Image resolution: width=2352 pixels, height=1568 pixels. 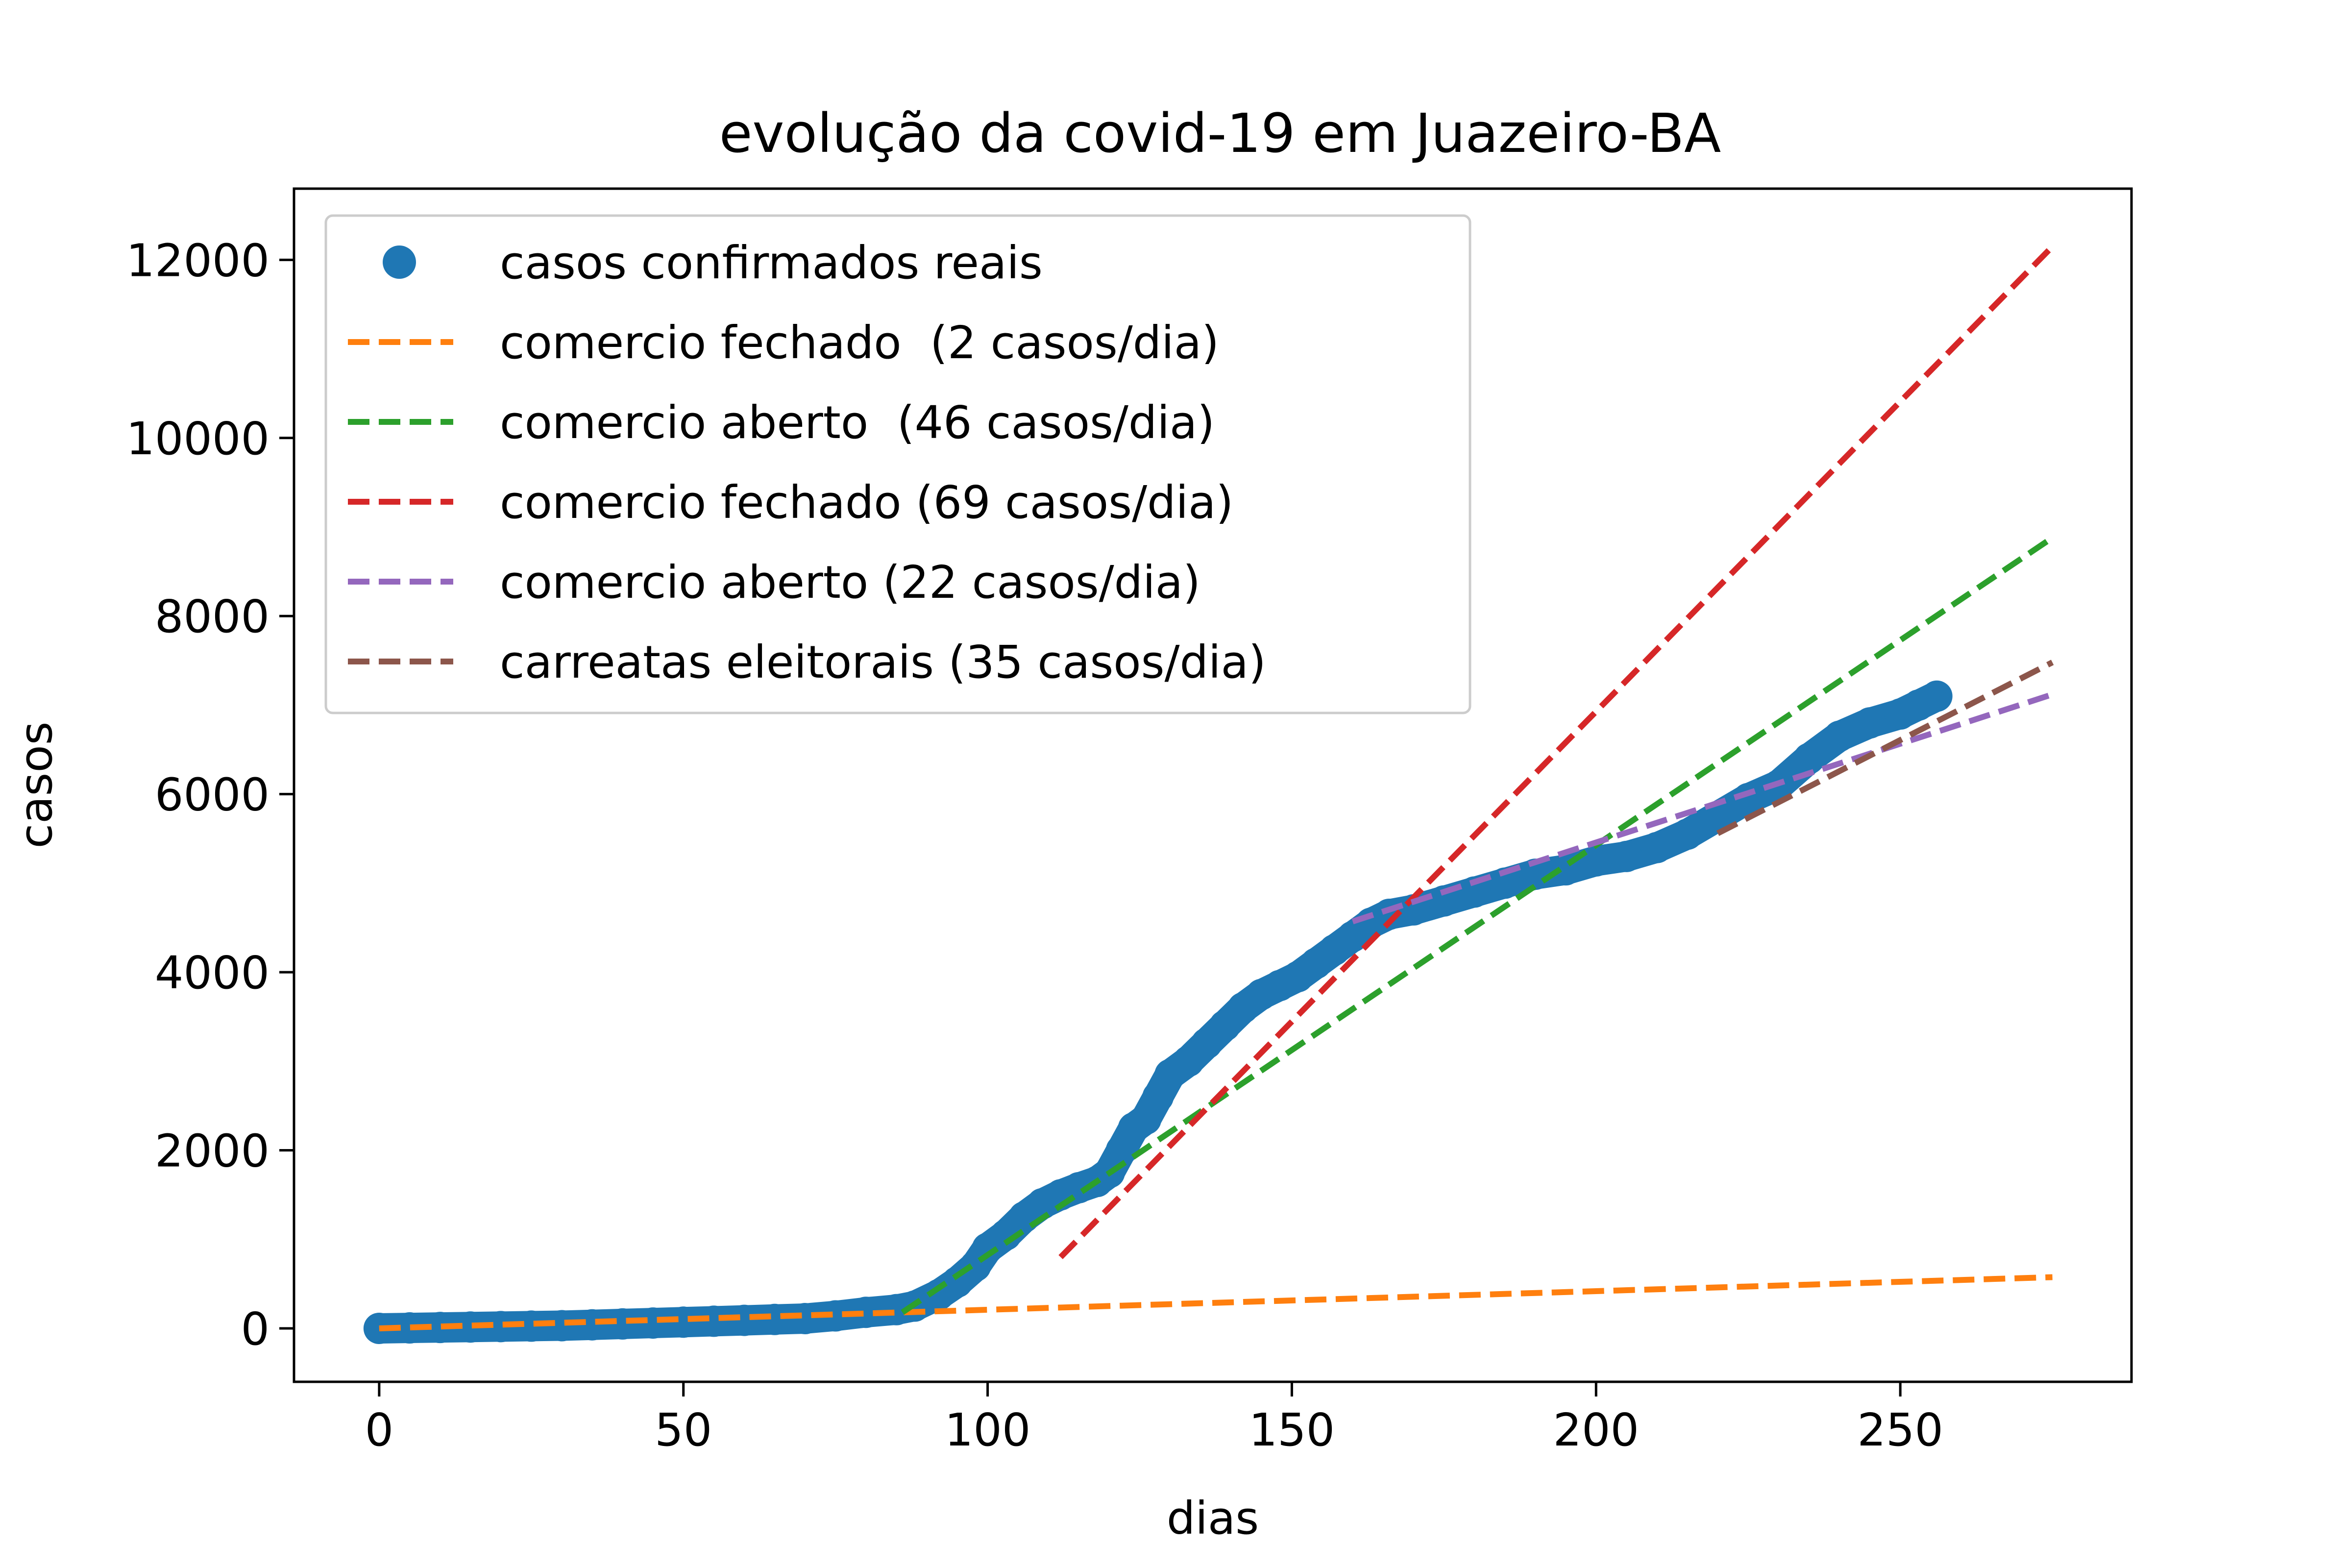 I want to click on x-tick-label: 150, so click(x=1292, y=1430).